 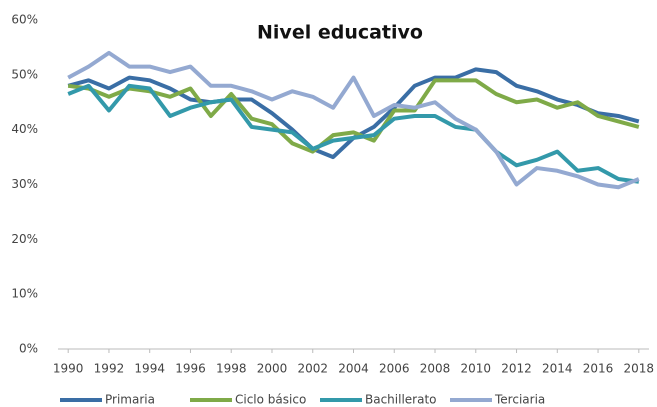 What do you see at coordinates (231, 369) in the screenshot?
I see `x-tick-label: 1998` at bounding box center [231, 369].